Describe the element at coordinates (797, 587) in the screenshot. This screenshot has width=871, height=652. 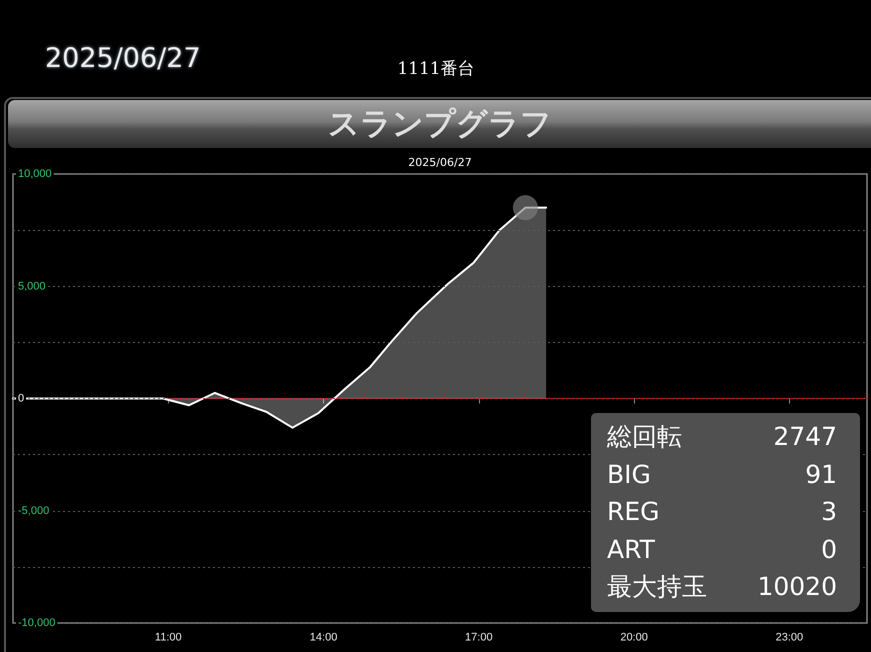
I see `annotation: 10020` at that location.